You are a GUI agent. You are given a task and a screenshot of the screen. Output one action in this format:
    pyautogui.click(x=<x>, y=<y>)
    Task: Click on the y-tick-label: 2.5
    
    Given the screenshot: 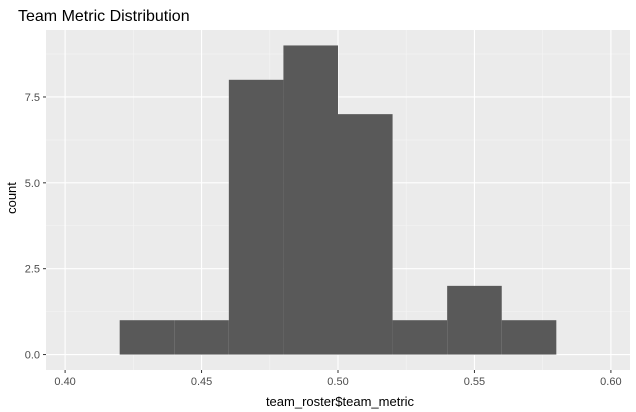 What is the action you would take?
    pyautogui.click(x=32, y=270)
    